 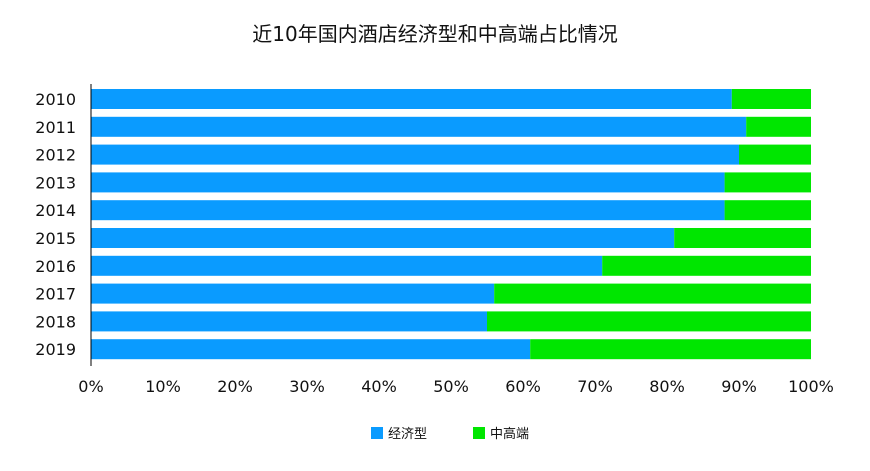 What do you see at coordinates (419, 126) in the screenshot?
I see `bar-economy-2011` at bounding box center [419, 126].